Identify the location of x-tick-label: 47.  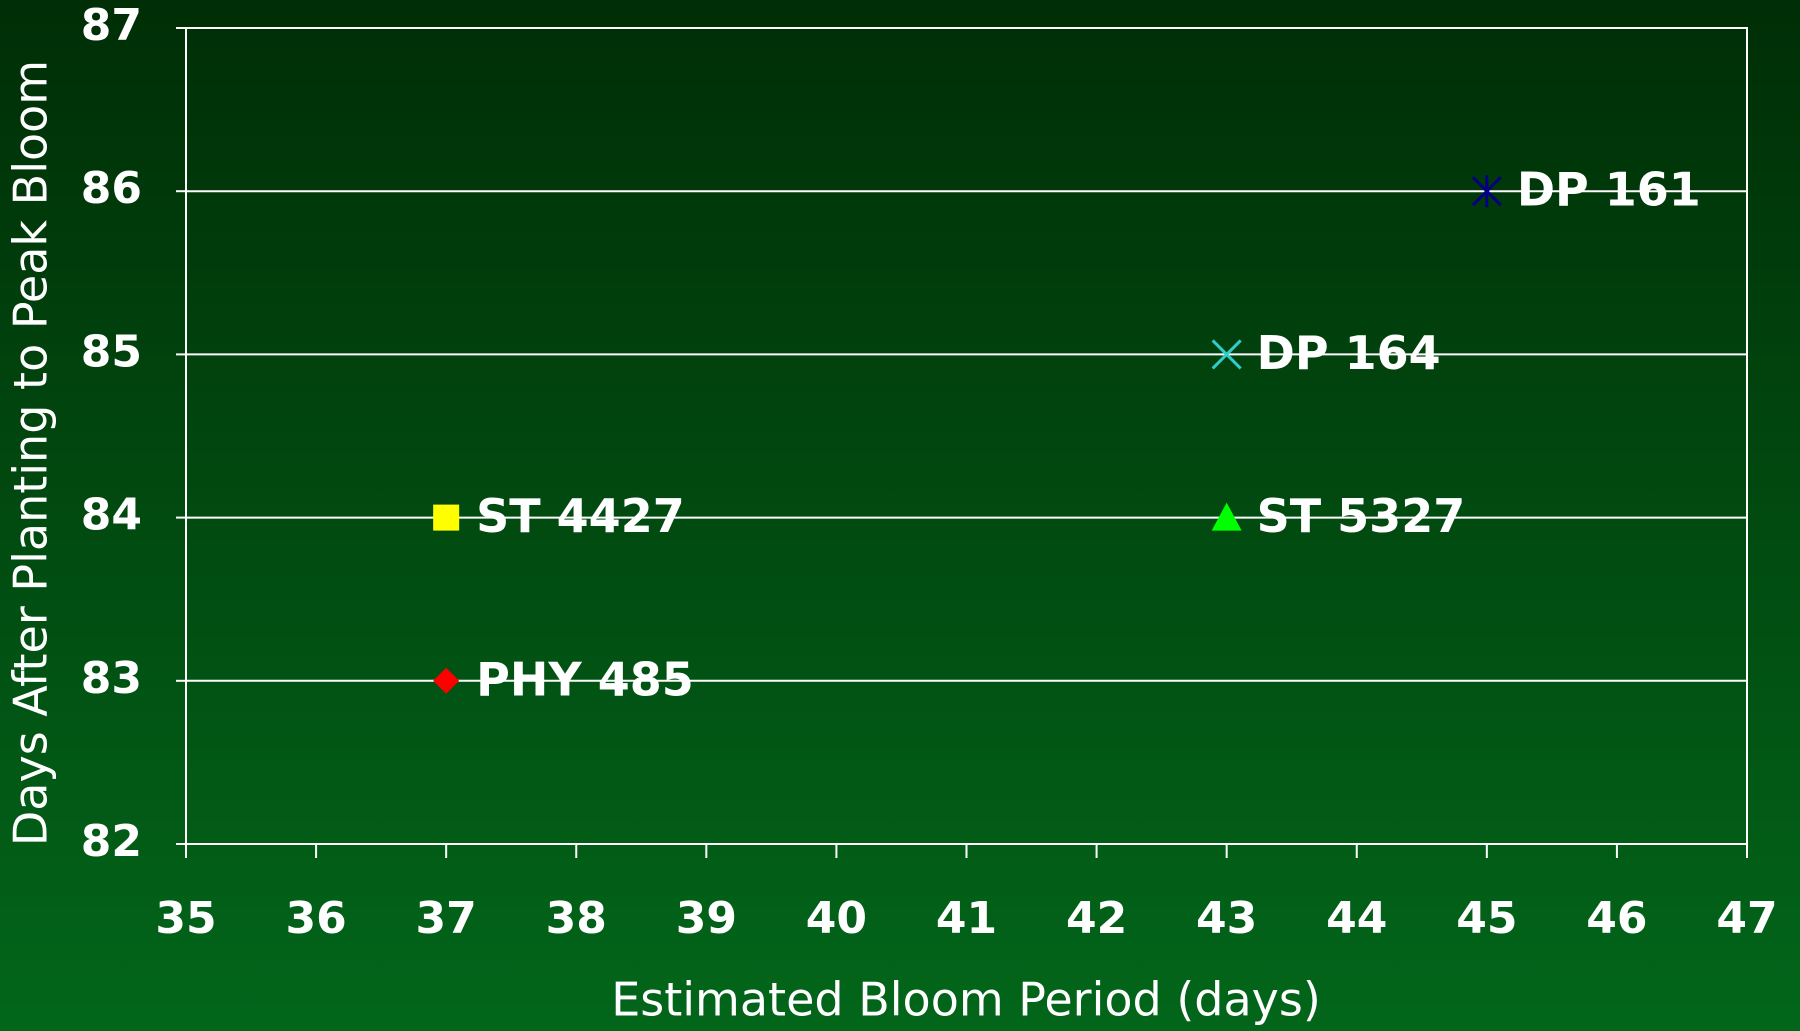
(1746, 918).